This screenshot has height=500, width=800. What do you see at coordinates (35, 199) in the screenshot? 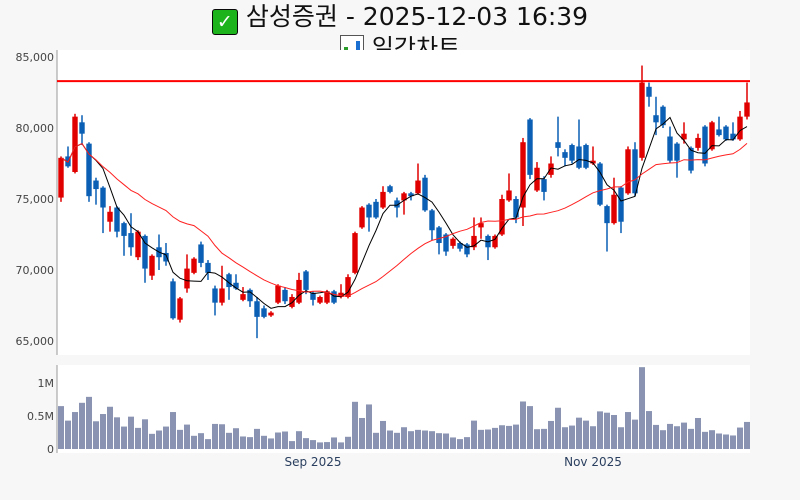
I see `price-tick-label: 75,000` at bounding box center [35, 199].